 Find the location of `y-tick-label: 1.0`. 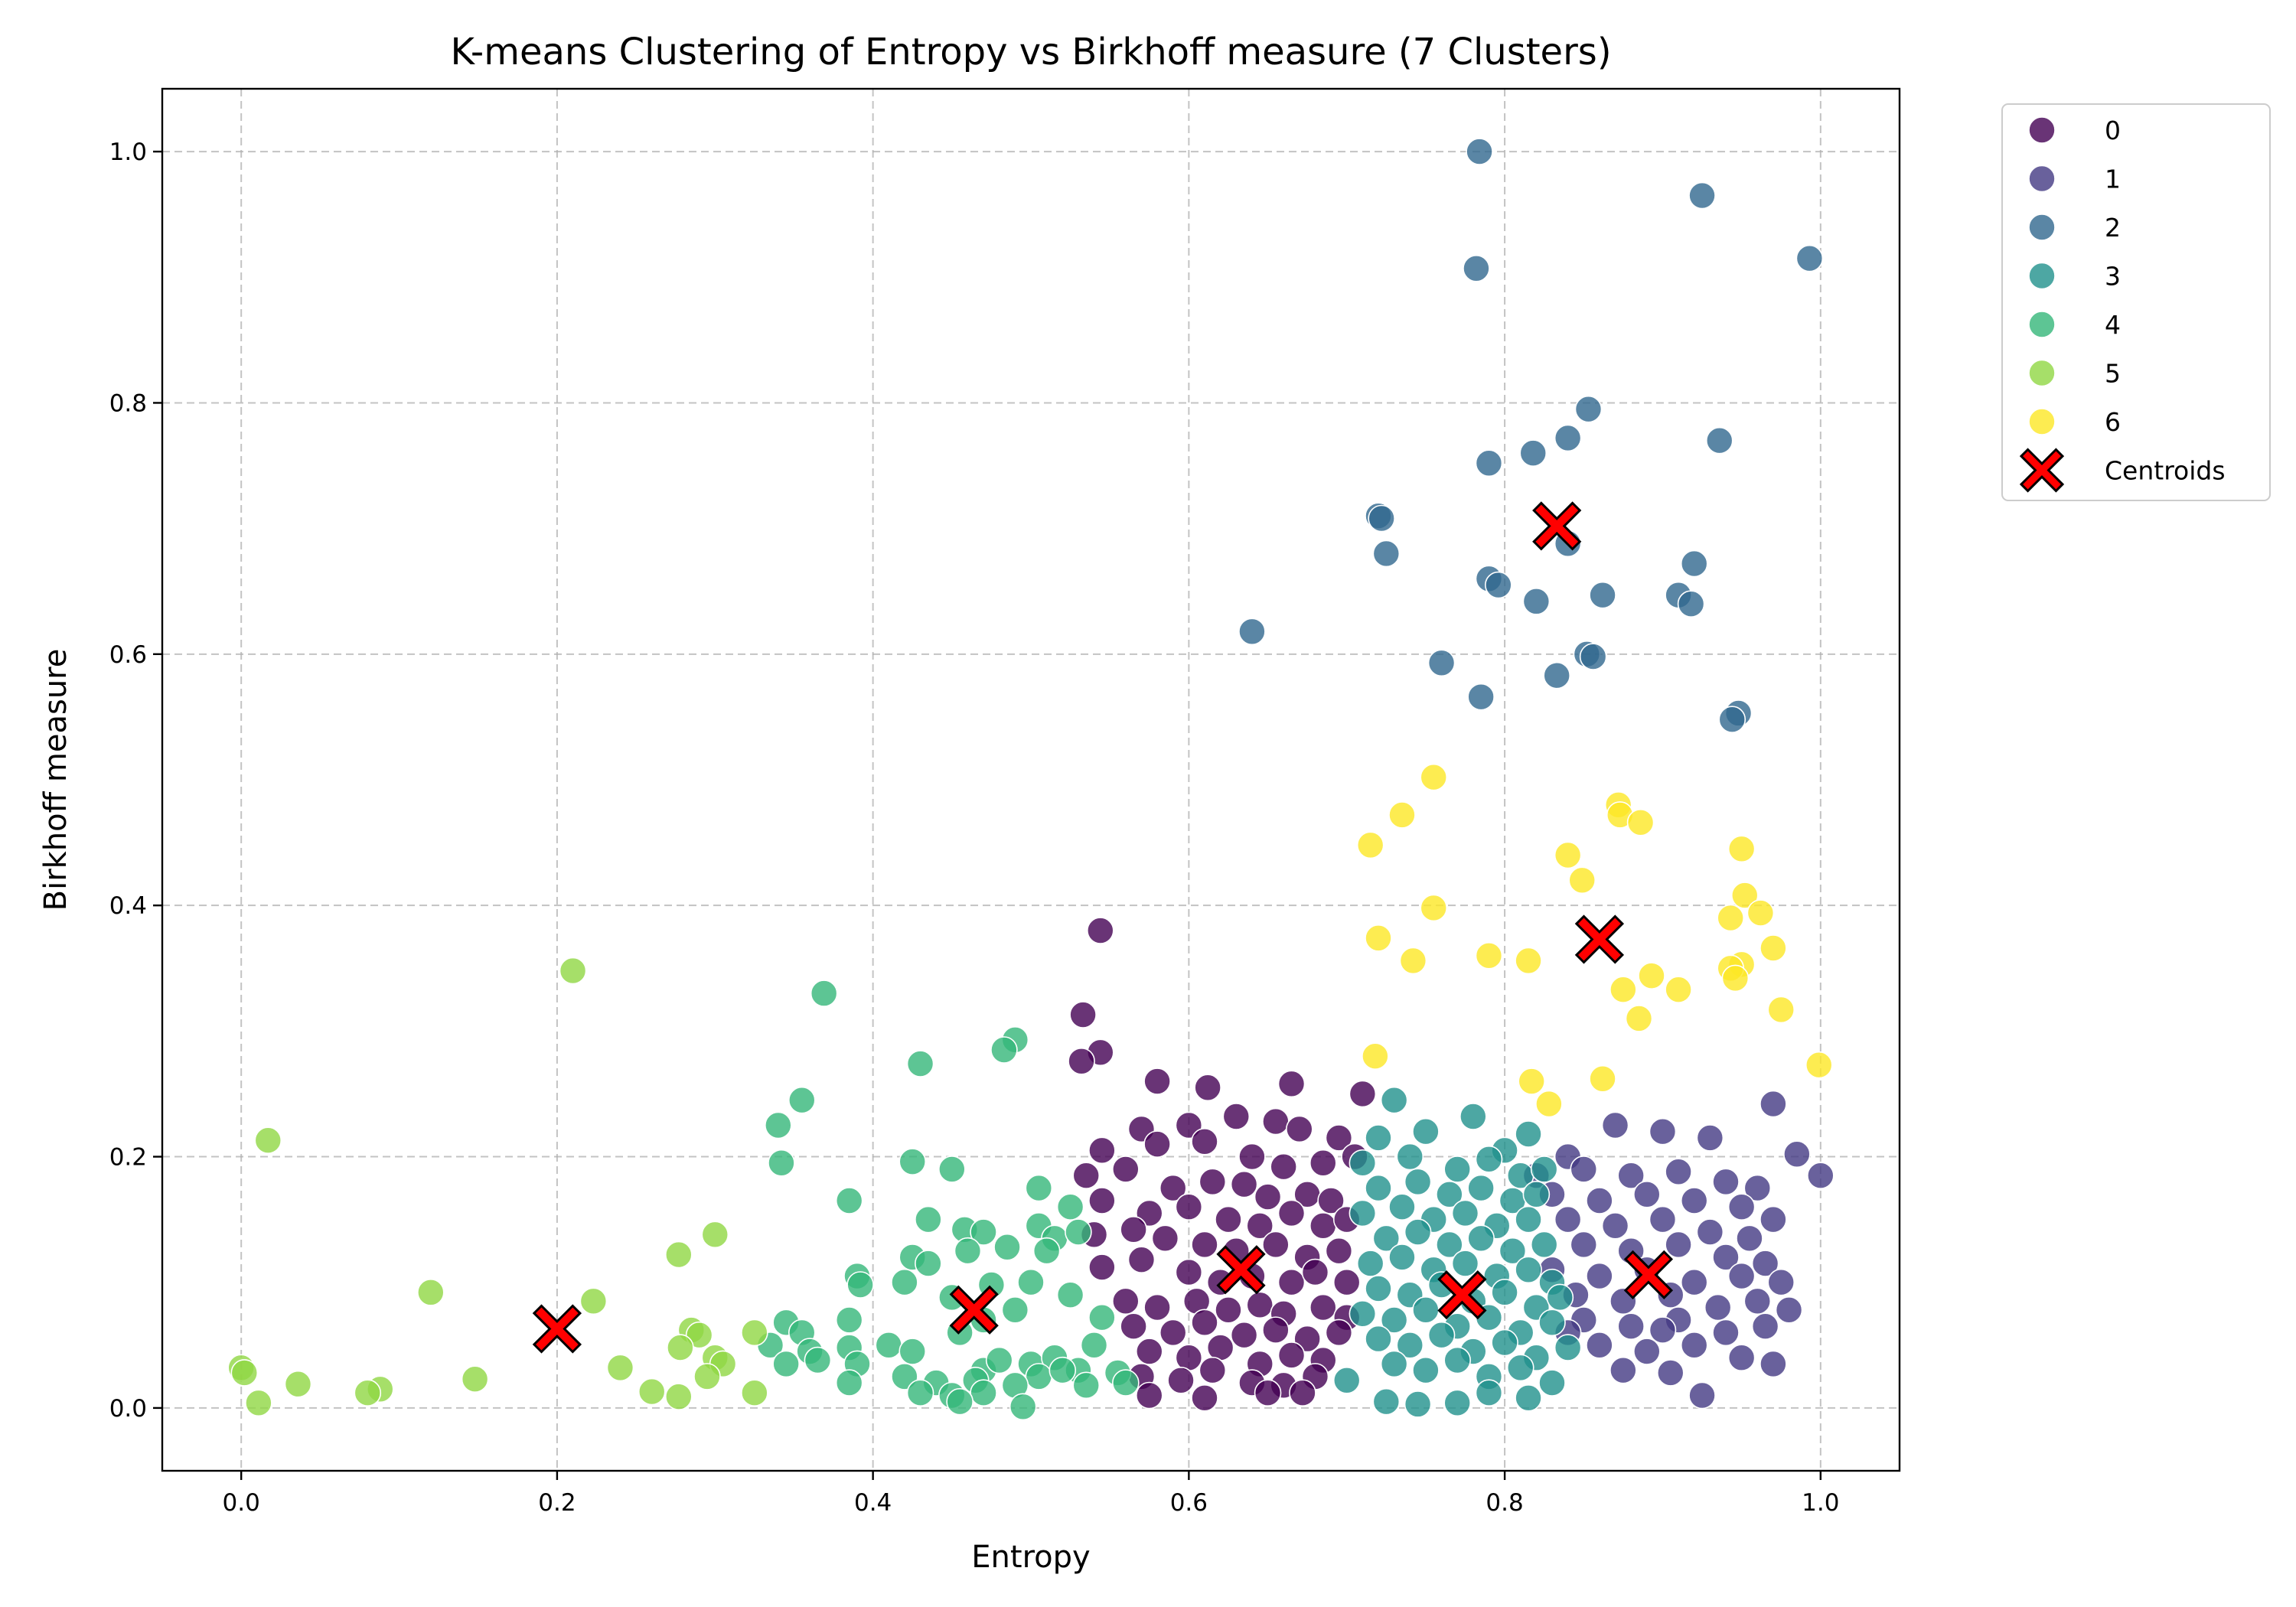

y-tick-label: 1.0 is located at coordinates (128, 152).